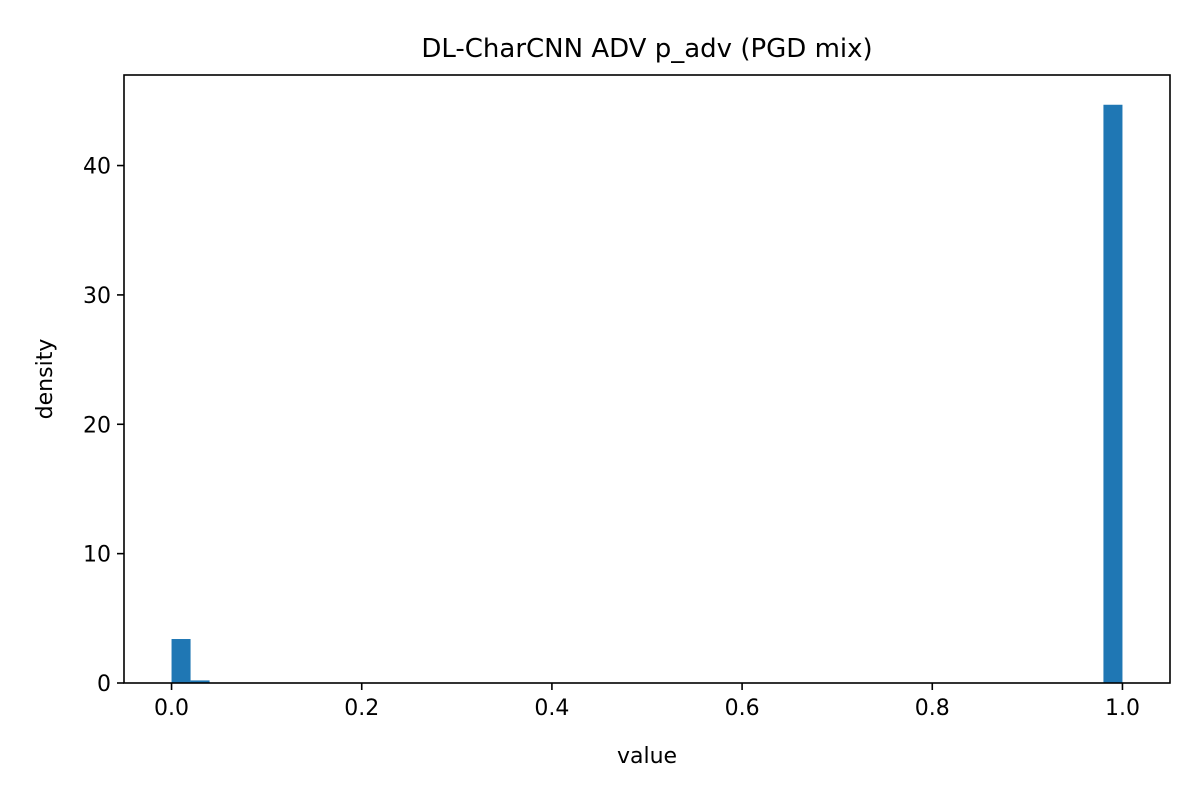  What do you see at coordinates (647, 702) in the screenshot?
I see `x-axis-ticks: 0.0 0.2 0.4 0.6 0.8 1.0` at bounding box center [647, 702].